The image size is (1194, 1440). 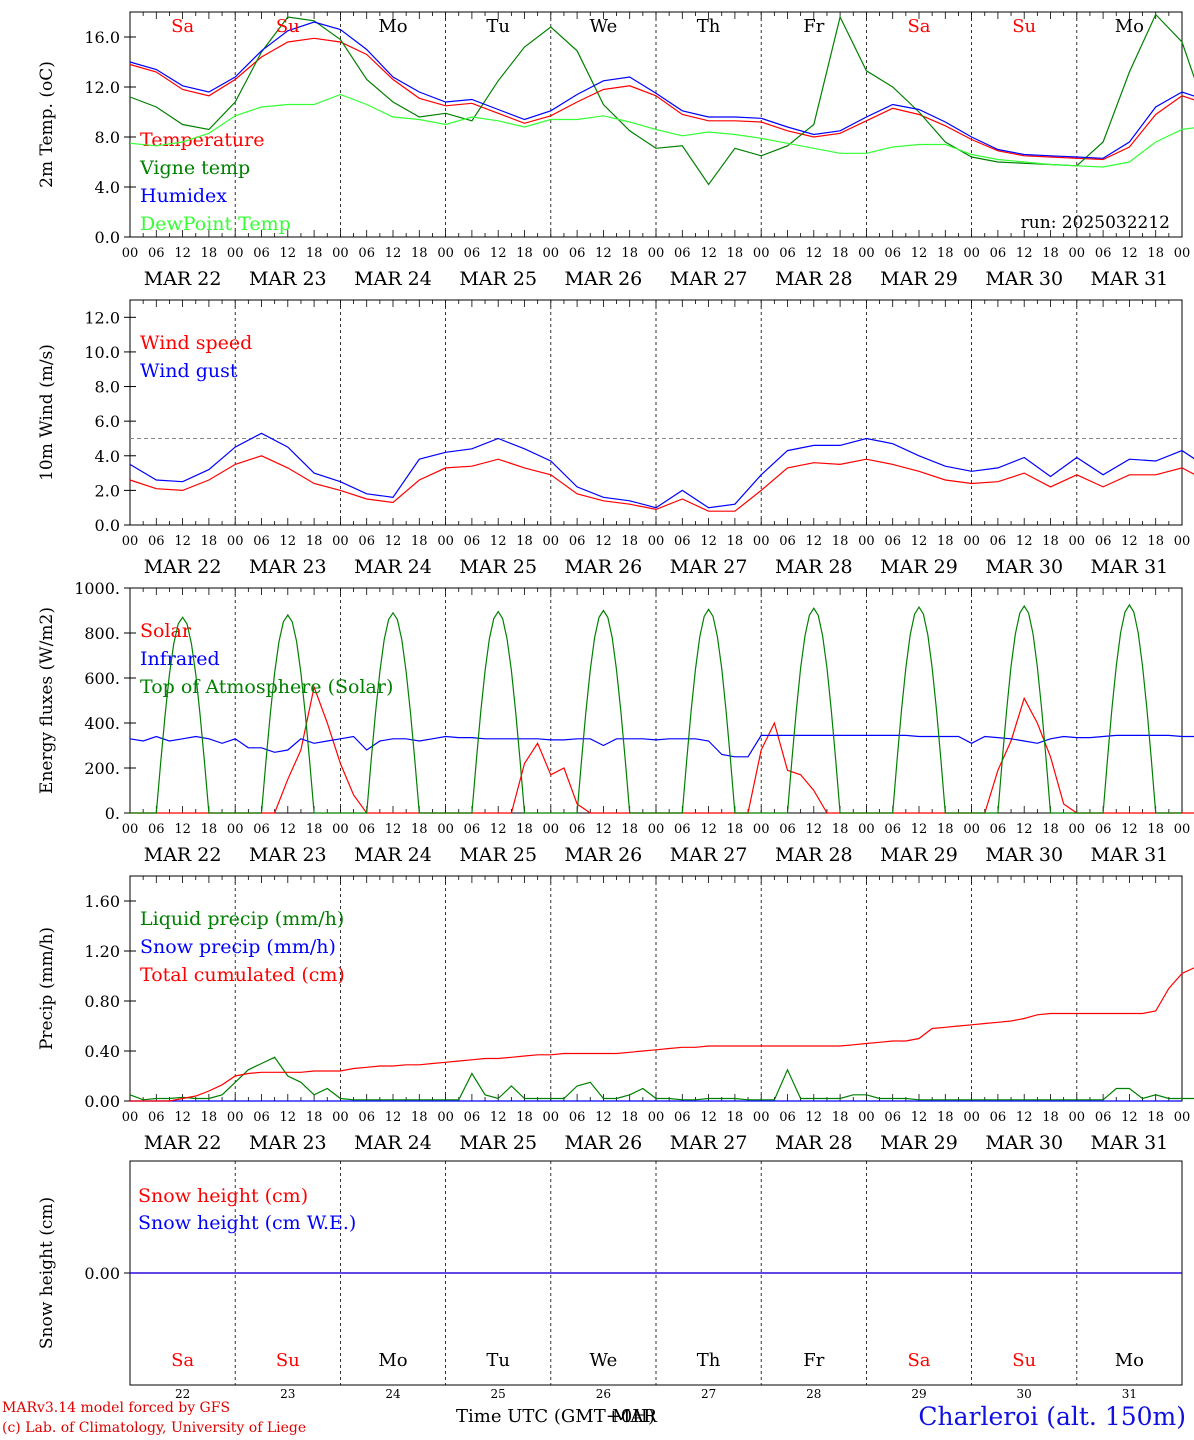 What do you see at coordinates (166, 631) in the screenshot?
I see `legend-energy-0: Solar` at bounding box center [166, 631].